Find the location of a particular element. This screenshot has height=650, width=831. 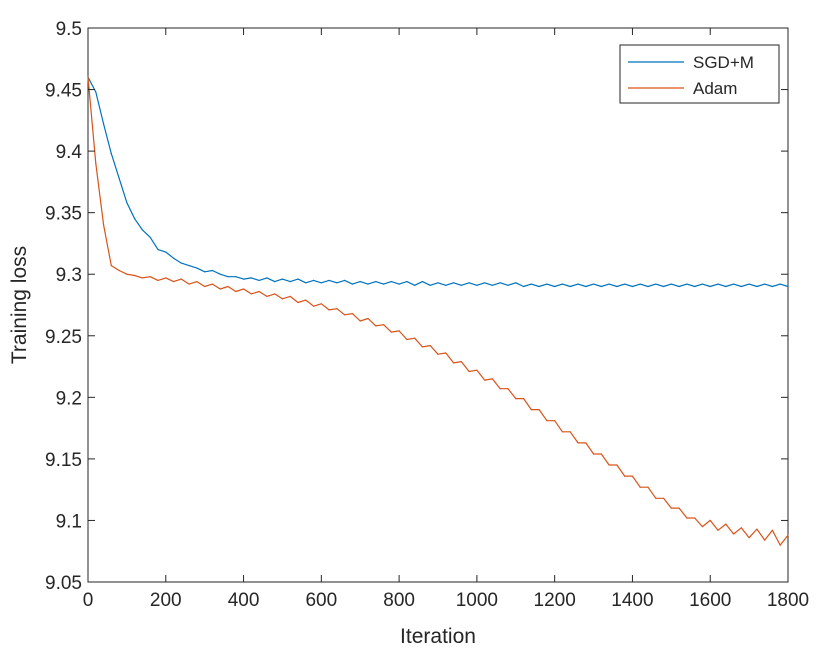

x-tick-label: 1400 is located at coordinates (632, 600).